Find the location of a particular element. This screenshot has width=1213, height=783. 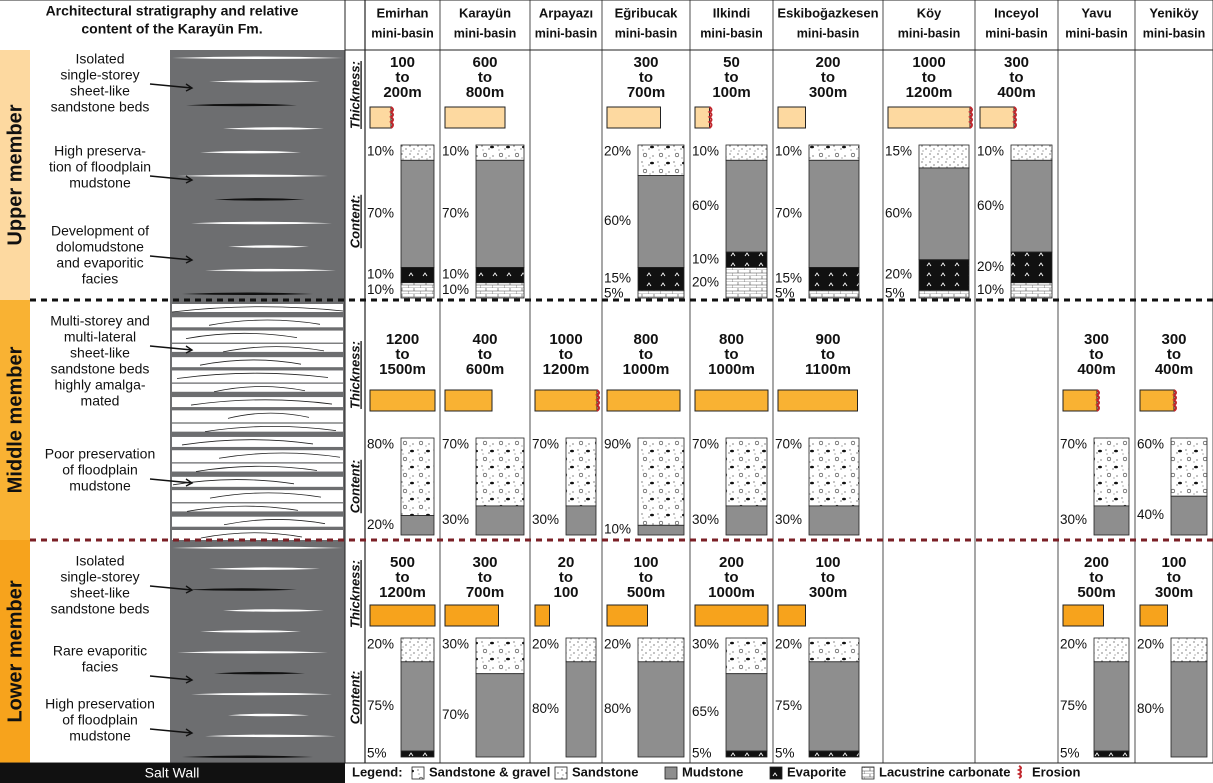

note-line: single-storey is located at coordinates (99, 75).